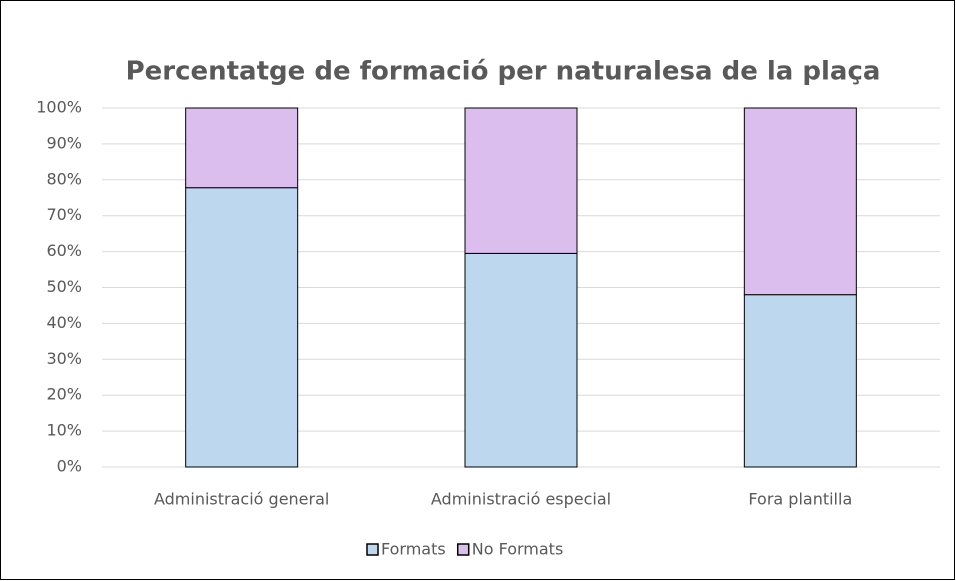  What do you see at coordinates (64, 178) in the screenshot?
I see `y-tick-label: 80%` at bounding box center [64, 178].